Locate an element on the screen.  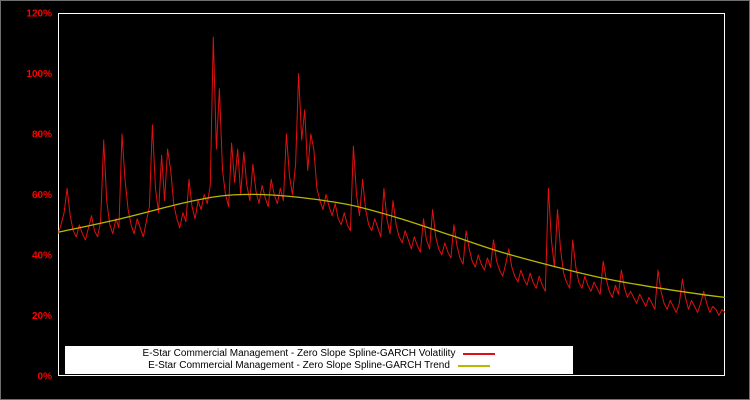
y-axis-tick-label: 20% is located at coordinates (42, 316).